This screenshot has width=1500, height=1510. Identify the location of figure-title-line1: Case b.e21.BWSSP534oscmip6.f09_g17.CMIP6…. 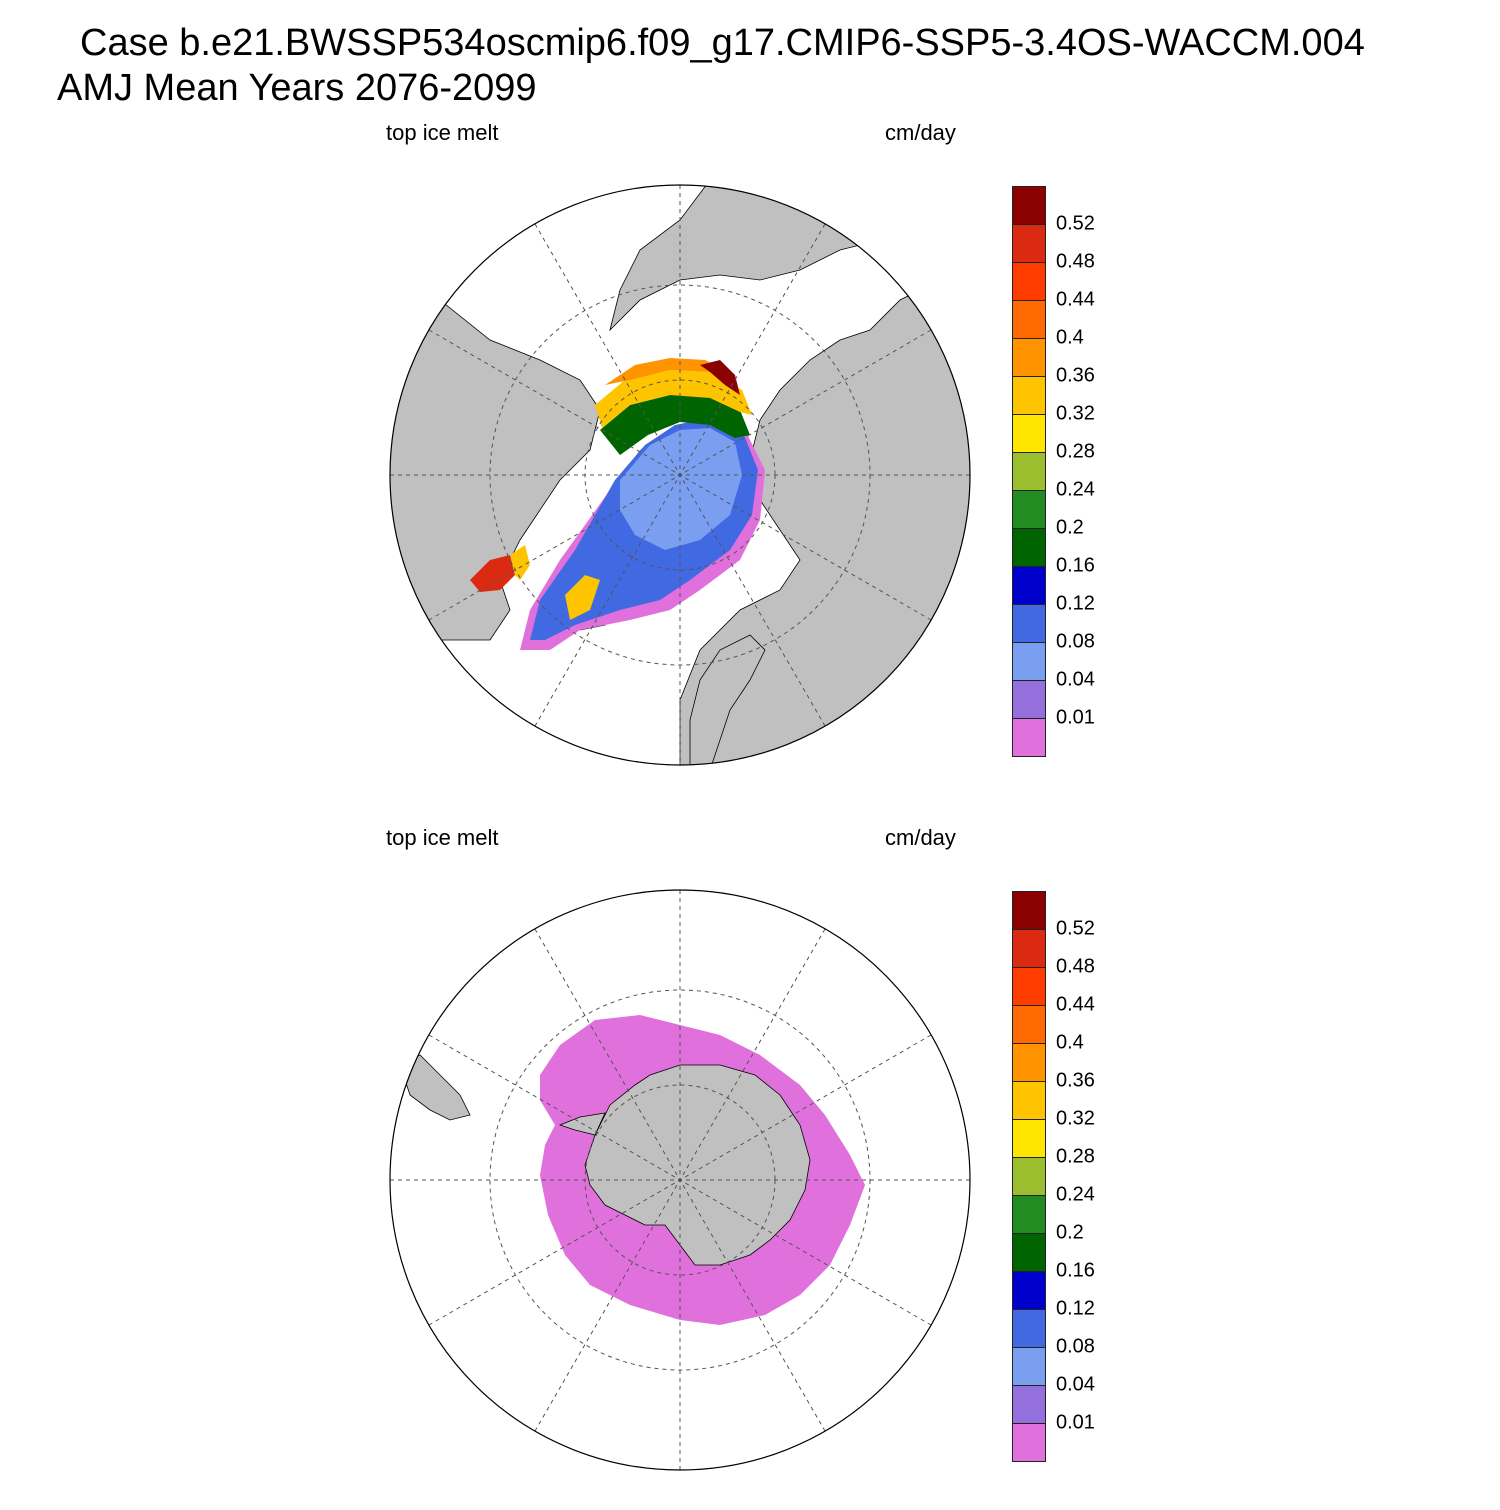
(722, 43).